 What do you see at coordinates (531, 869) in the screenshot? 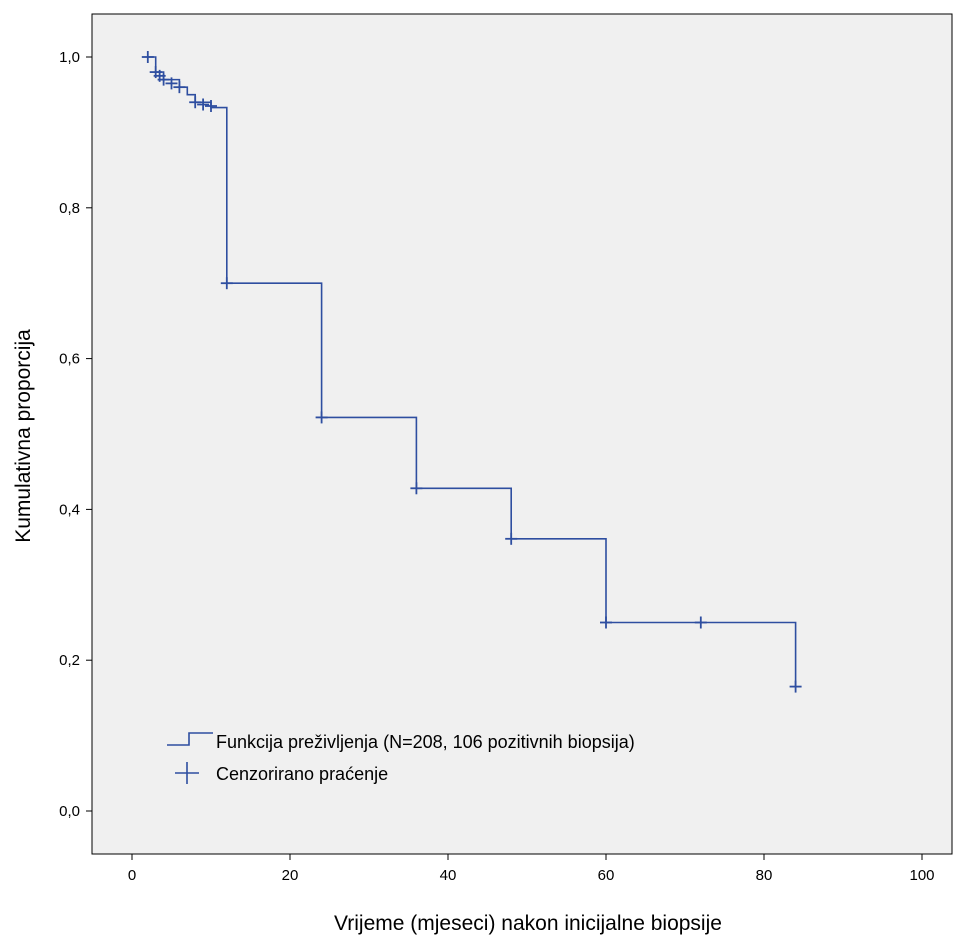
I see `x-axis: 0 20 40 60 80 100` at bounding box center [531, 869].